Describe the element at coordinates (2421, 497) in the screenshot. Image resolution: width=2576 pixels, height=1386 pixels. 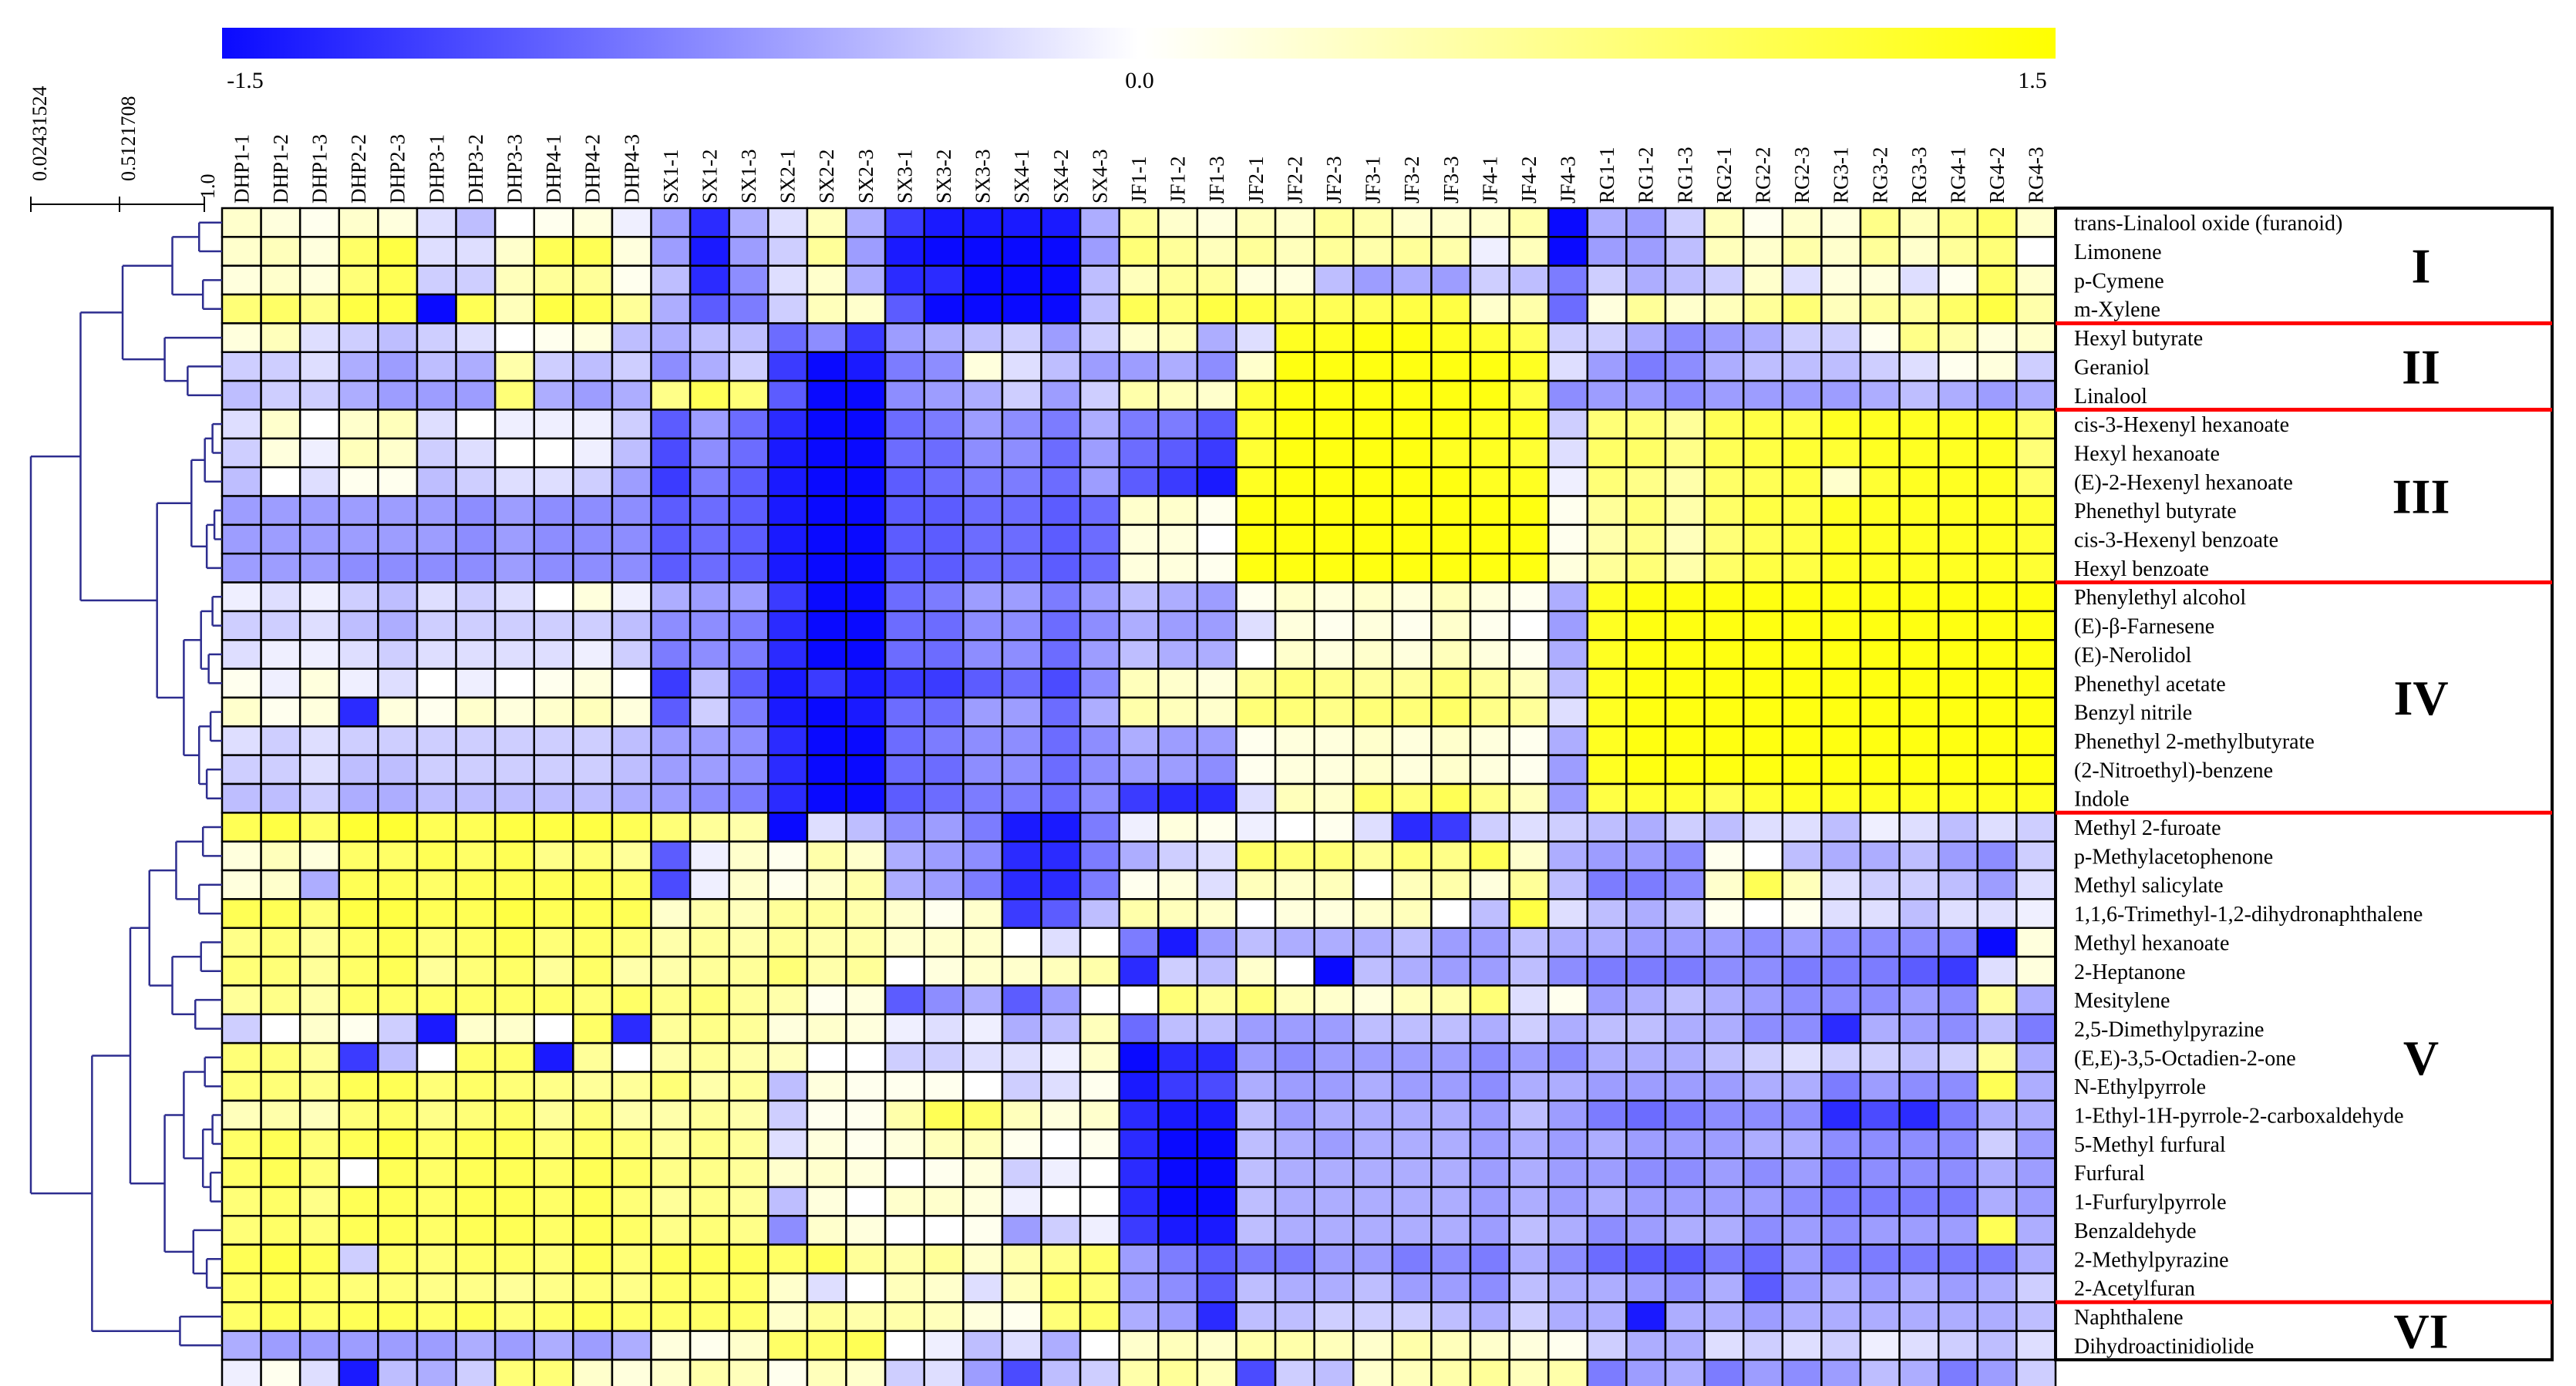
I see `group-label: III` at that location.